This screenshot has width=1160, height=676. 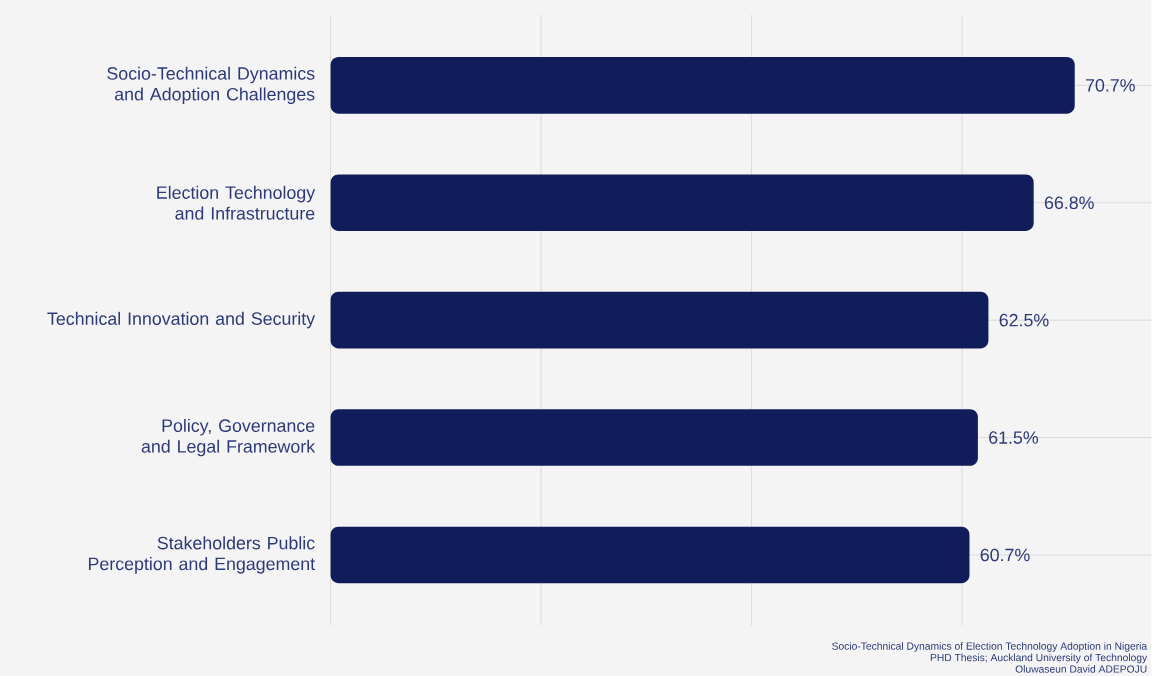 What do you see at coordinates (1110, 85) in the screenshot?
I see `data-label: 70.7%` at bounding box center [1110, 85].